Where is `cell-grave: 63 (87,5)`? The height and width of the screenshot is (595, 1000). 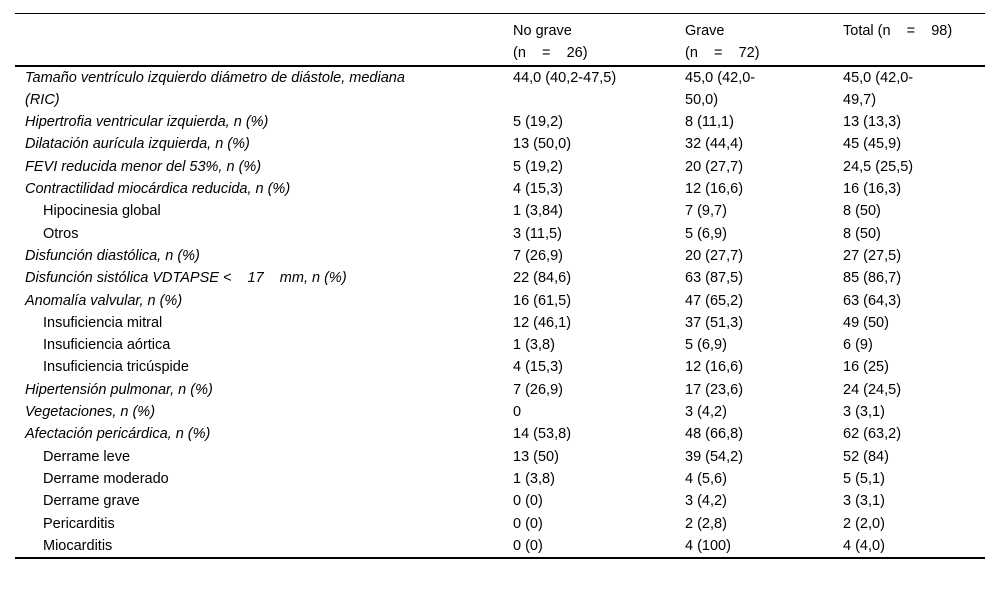
cell-grave: 63 (87,5) is located at coordinates (714, 278).